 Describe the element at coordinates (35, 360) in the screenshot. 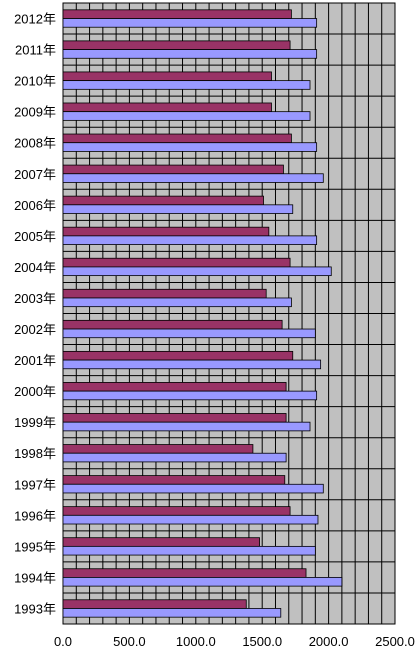

I see `category-label: 2001年` at that location.